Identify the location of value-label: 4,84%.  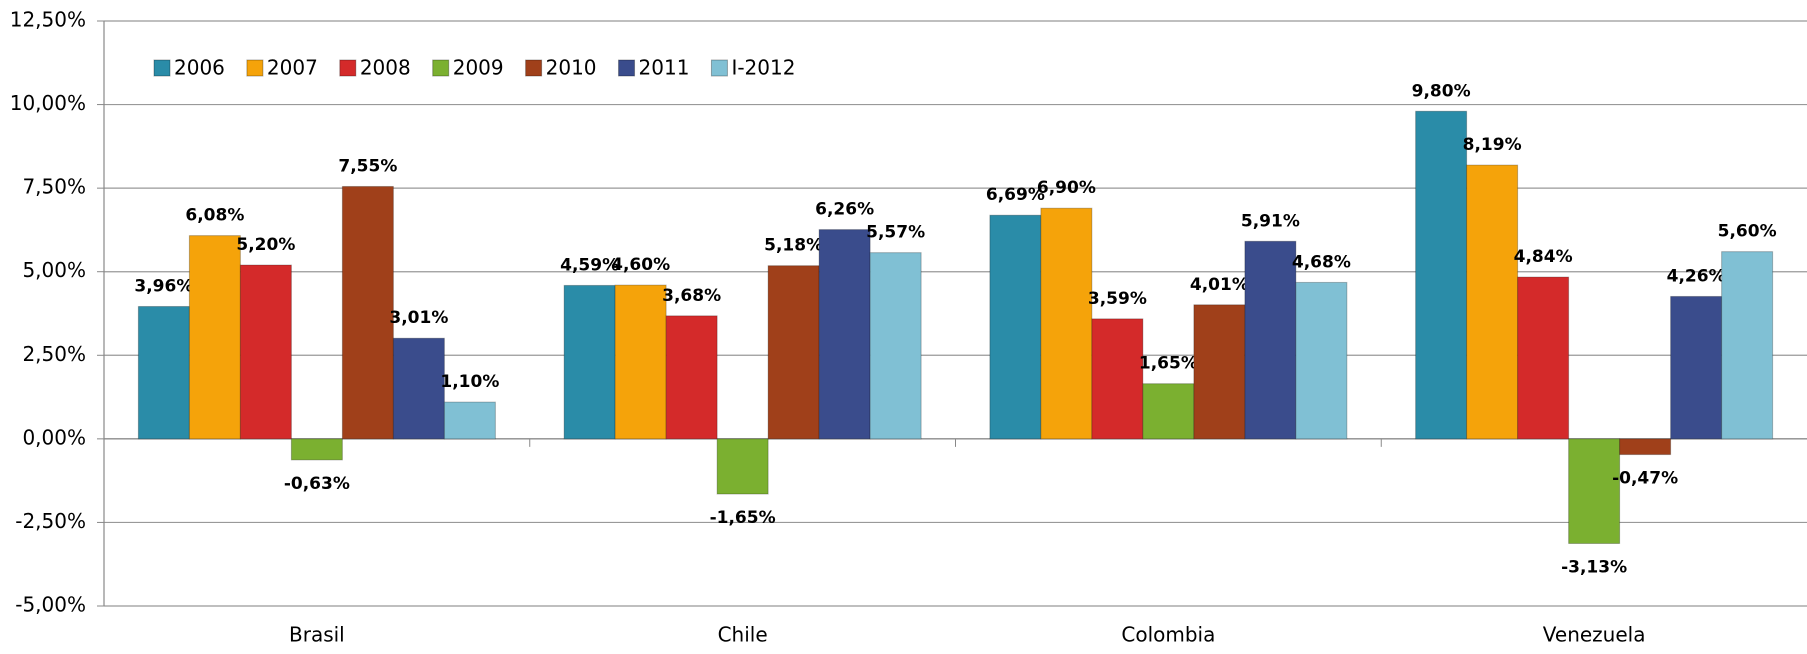
(1543, 257).